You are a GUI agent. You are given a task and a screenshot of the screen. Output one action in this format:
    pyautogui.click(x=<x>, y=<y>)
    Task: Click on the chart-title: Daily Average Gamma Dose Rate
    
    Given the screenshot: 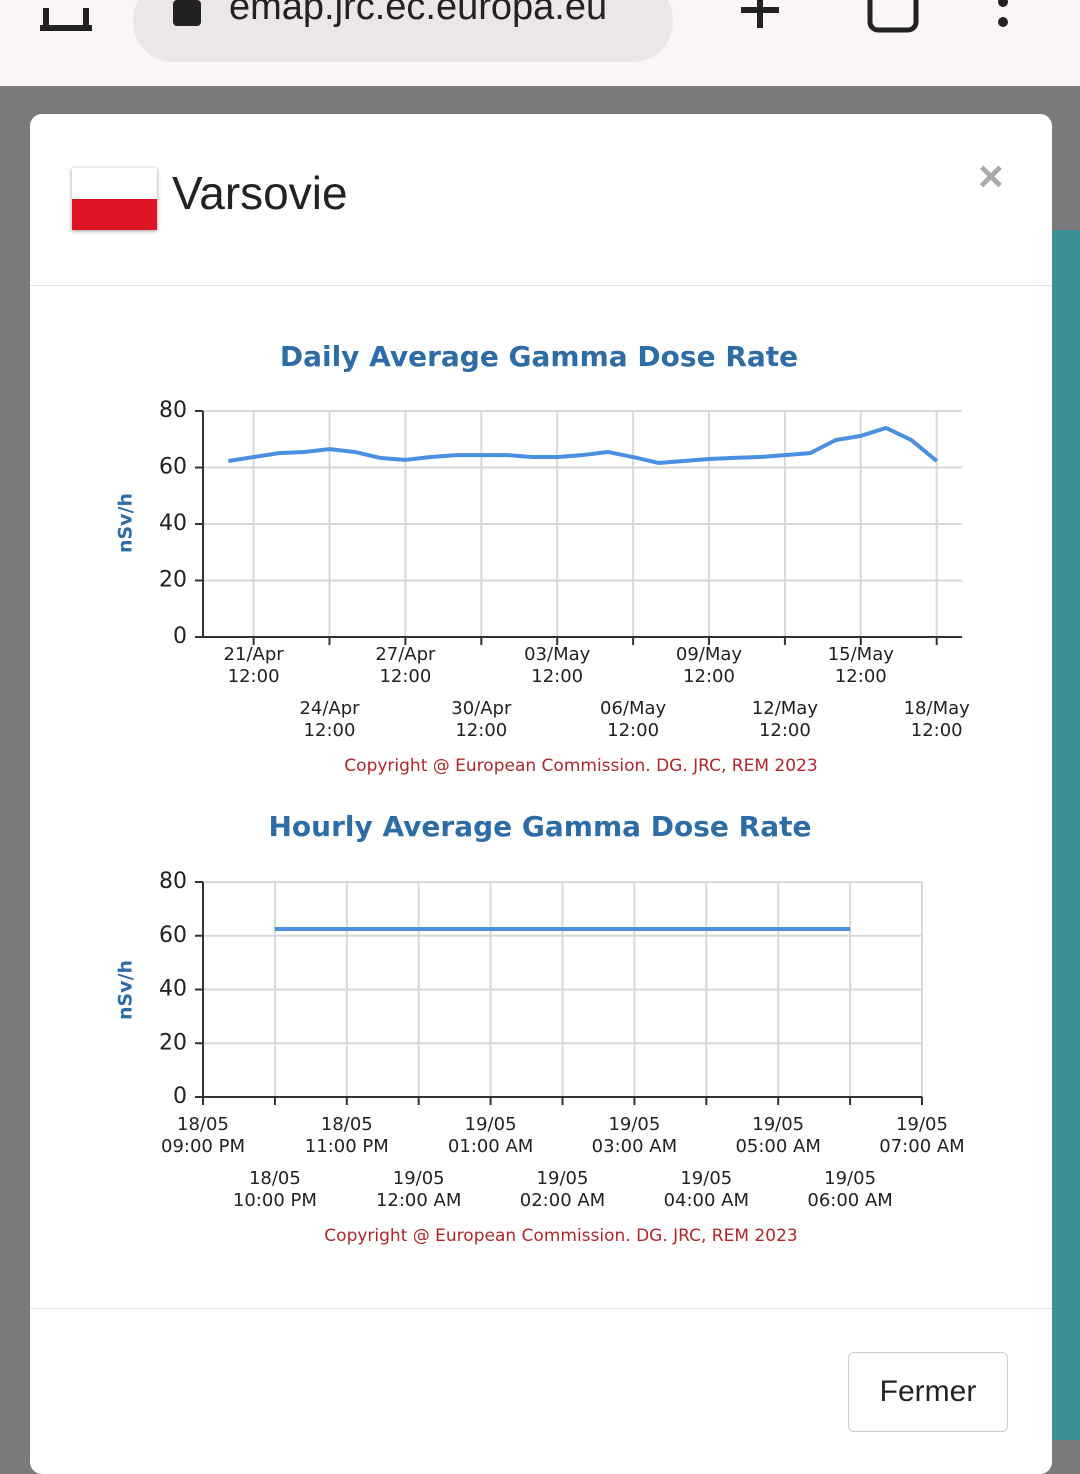 What is the action you would take?
    pyautogui.click(x=539, y=356)
    